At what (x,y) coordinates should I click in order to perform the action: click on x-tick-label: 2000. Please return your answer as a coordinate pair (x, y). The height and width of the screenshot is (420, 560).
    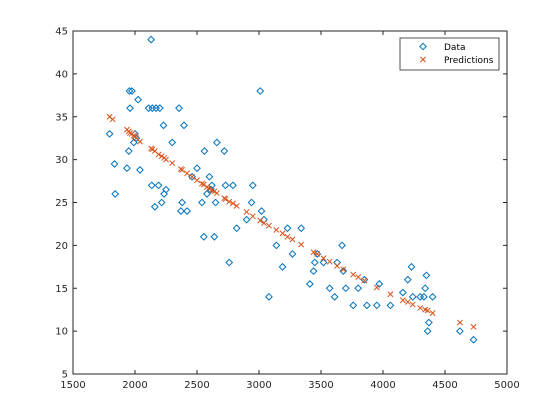
    Looking at the image, I should click on (134, 385).